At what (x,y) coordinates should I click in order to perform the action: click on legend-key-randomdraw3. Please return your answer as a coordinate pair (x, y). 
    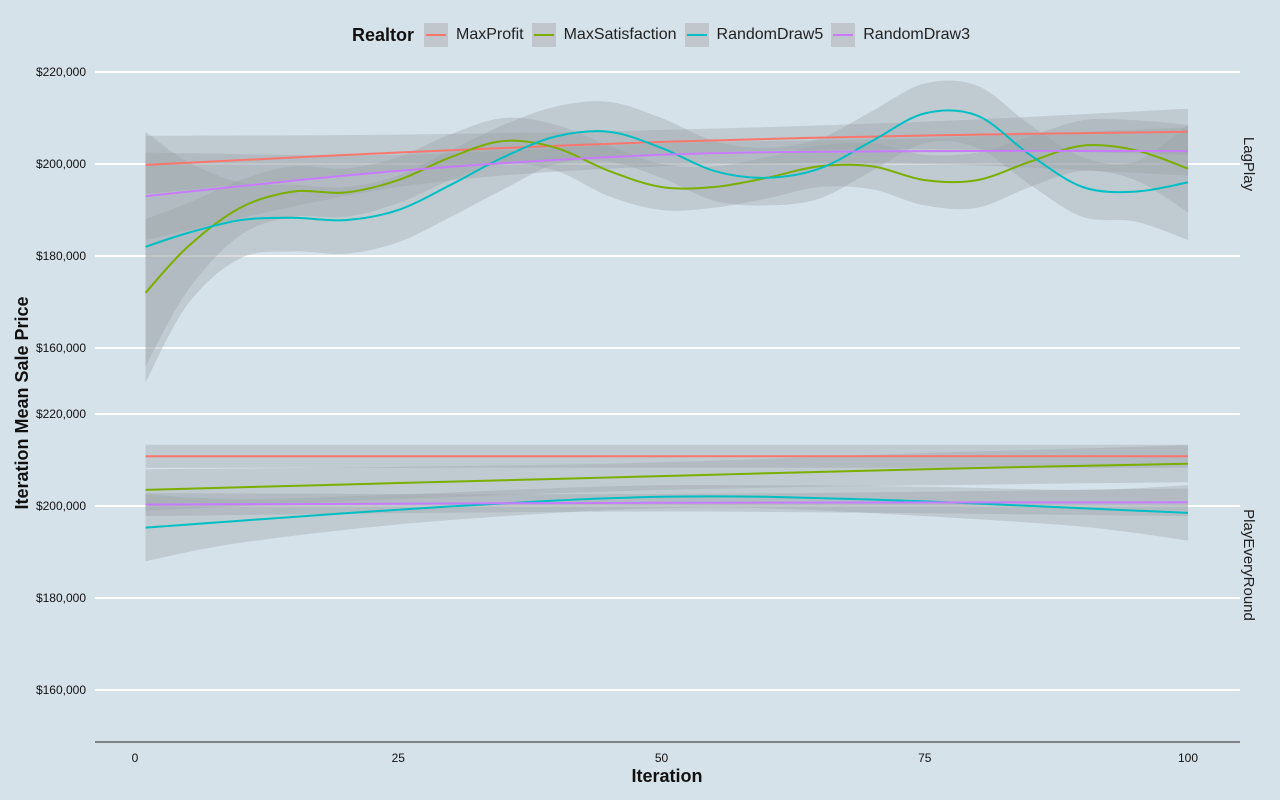
    Looking at the image, I should click on (843, 35).